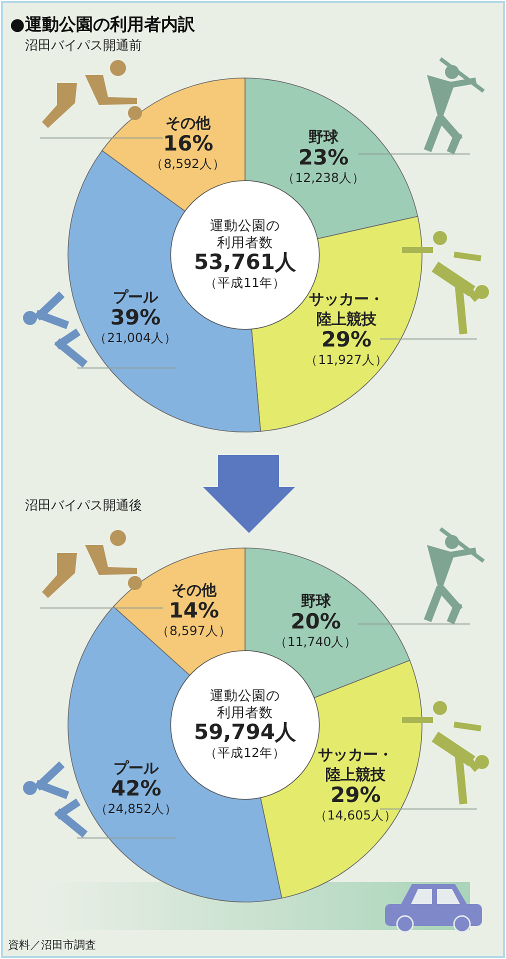 The image size is (506, 959). I want to click on data-label: 23% （12,238人）, so click(323, 165).